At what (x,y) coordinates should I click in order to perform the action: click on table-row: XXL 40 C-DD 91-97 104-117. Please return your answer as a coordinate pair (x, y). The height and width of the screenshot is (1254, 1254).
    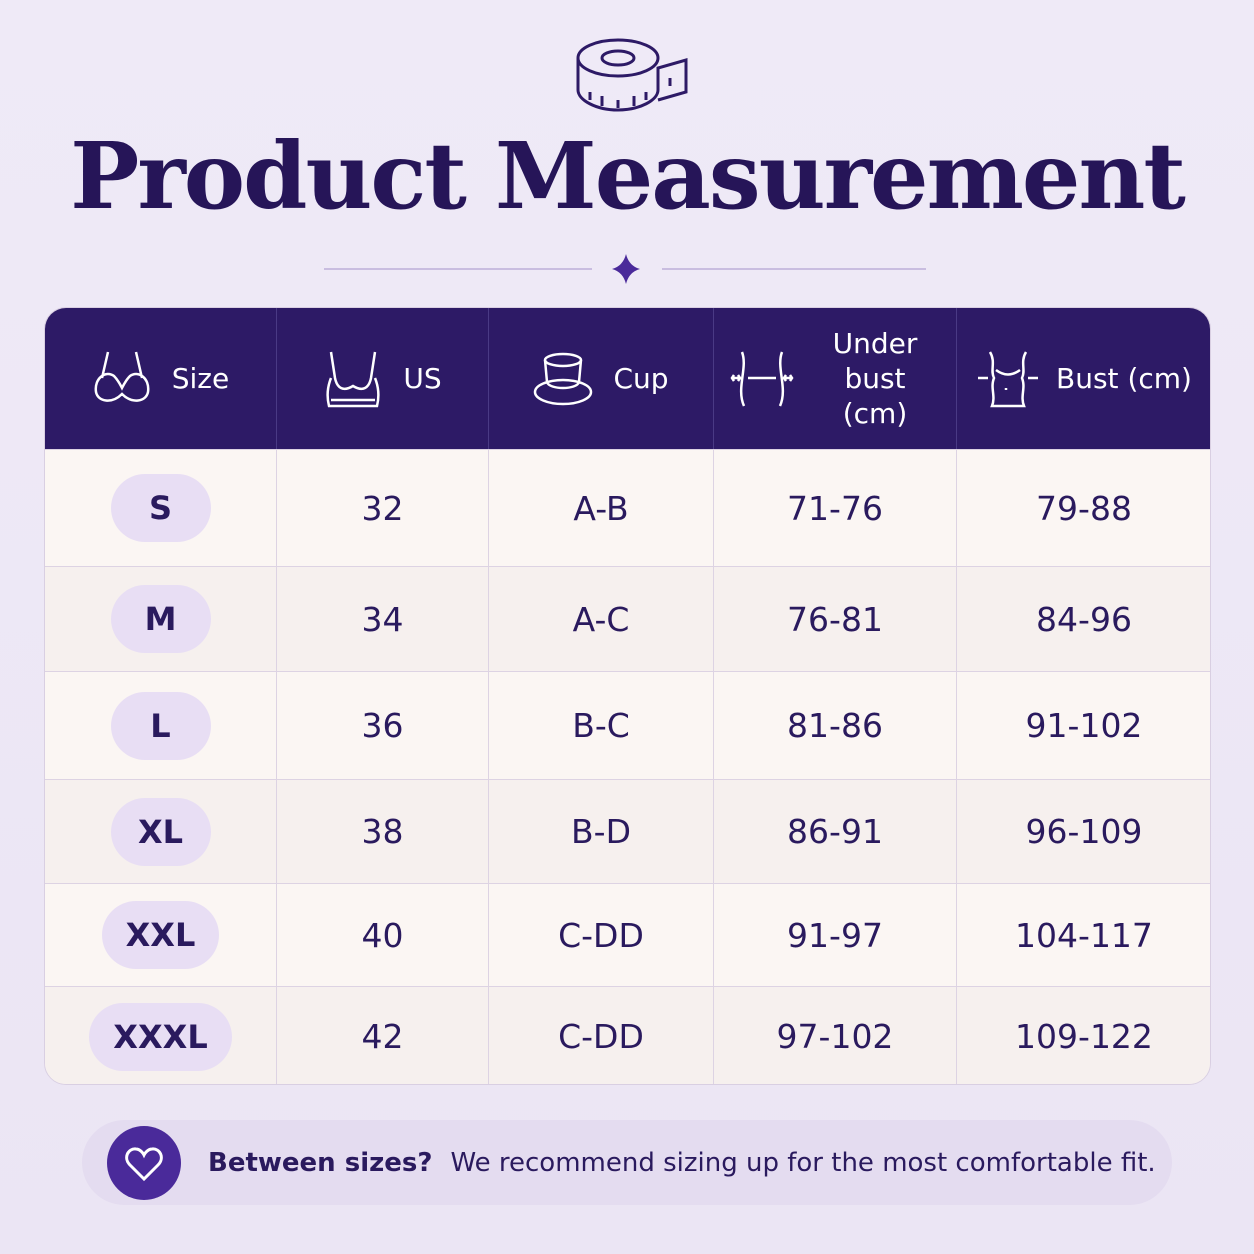
    Looking at the image, I should click on (627, 934).